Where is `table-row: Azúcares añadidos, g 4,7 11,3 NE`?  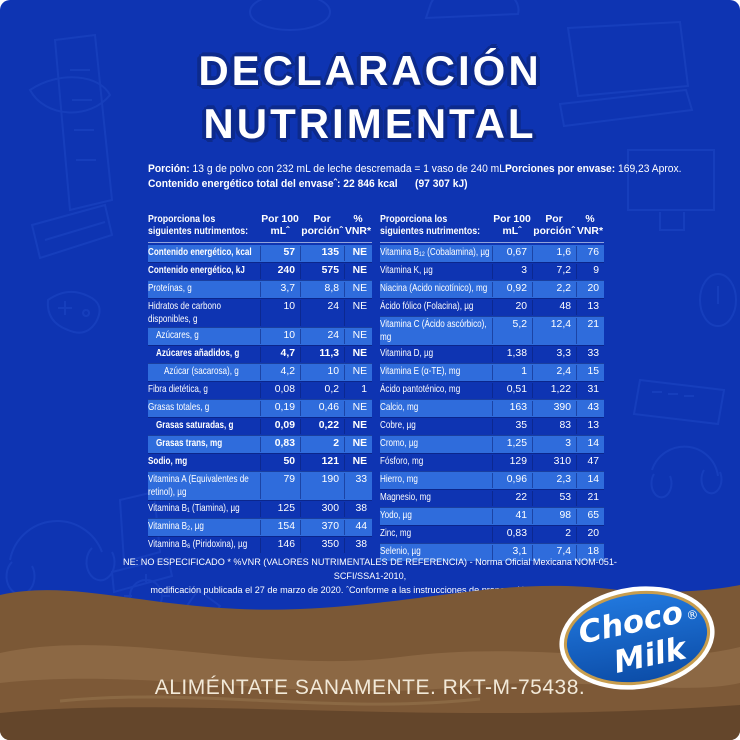 table-row: Azúcares añadidos, g 4,7 11,3 NE is located at coordinates (260, 353).